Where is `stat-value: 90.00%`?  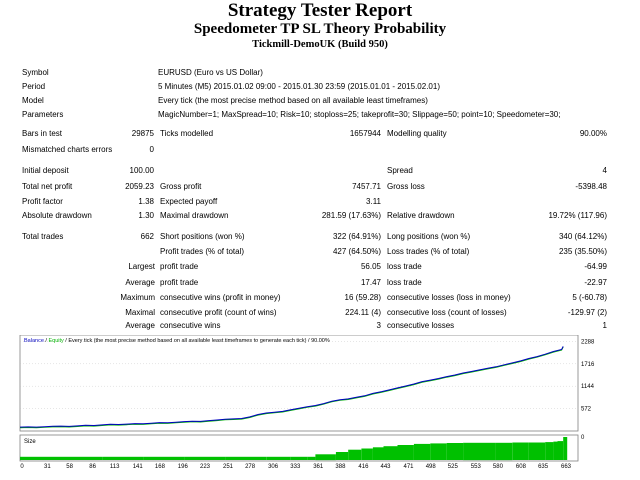
stat-value: 90.00% is located at coordinates (593, 133).